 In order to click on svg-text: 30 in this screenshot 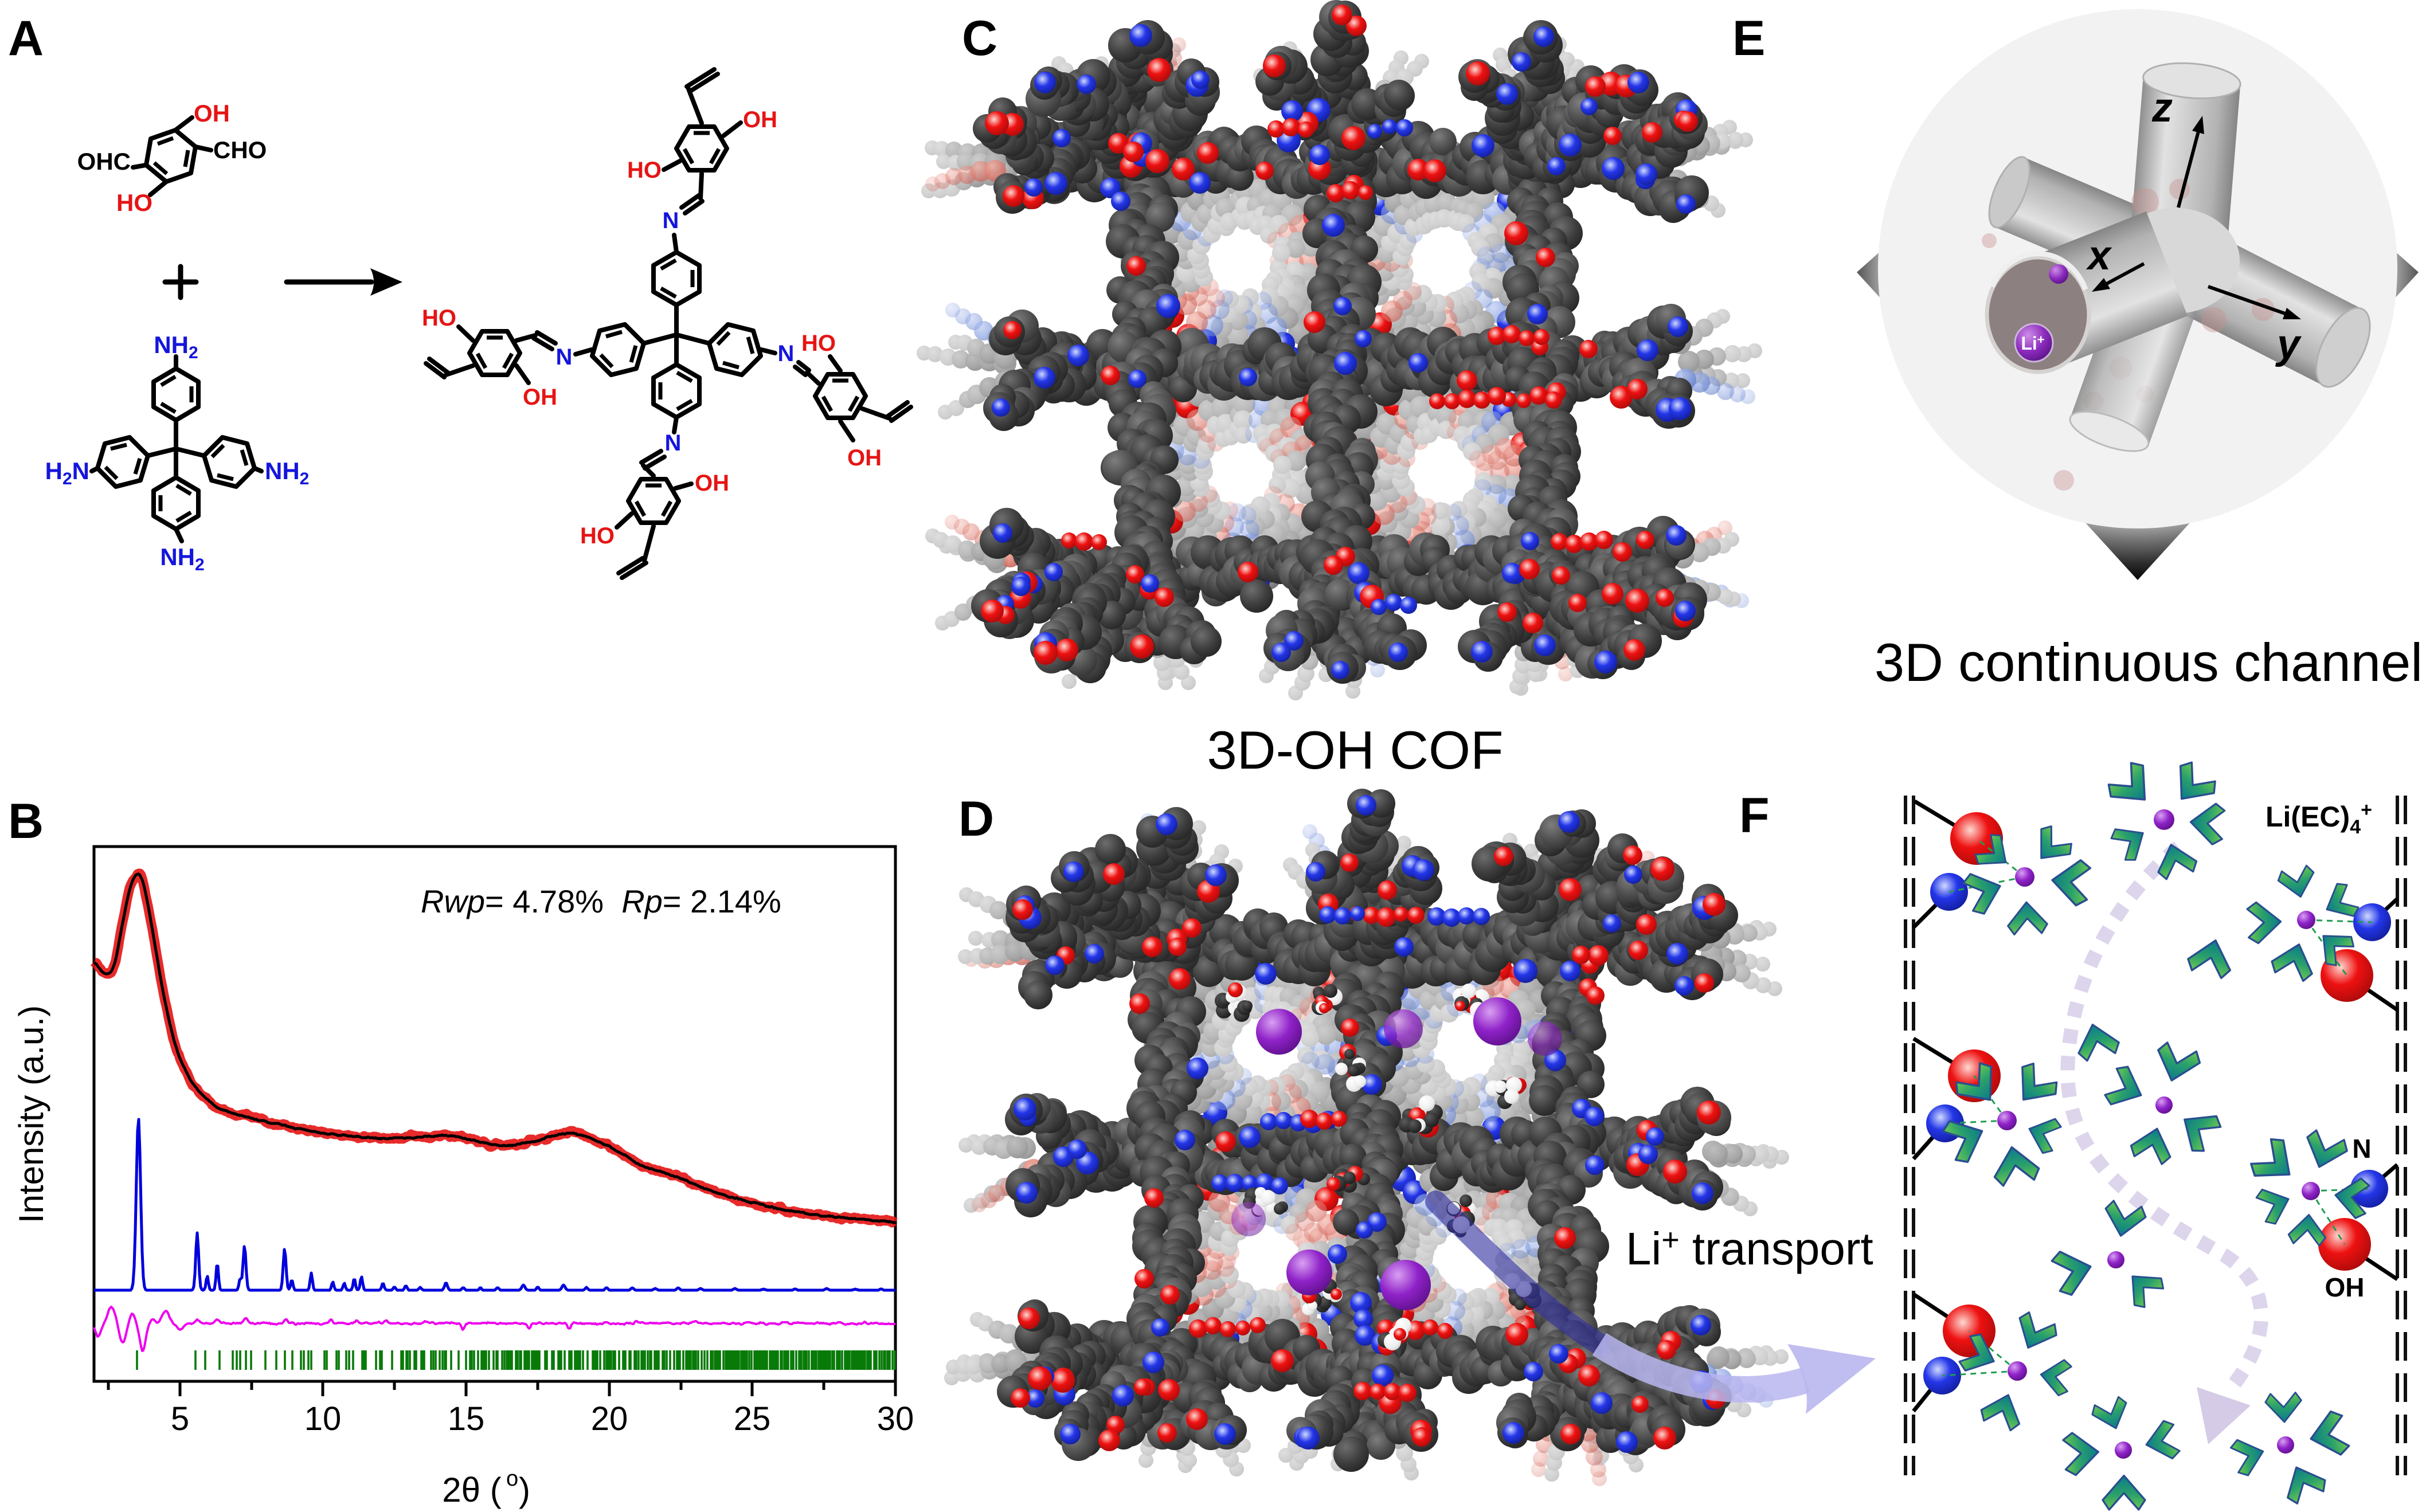, I will do `click(895, 1418)`.